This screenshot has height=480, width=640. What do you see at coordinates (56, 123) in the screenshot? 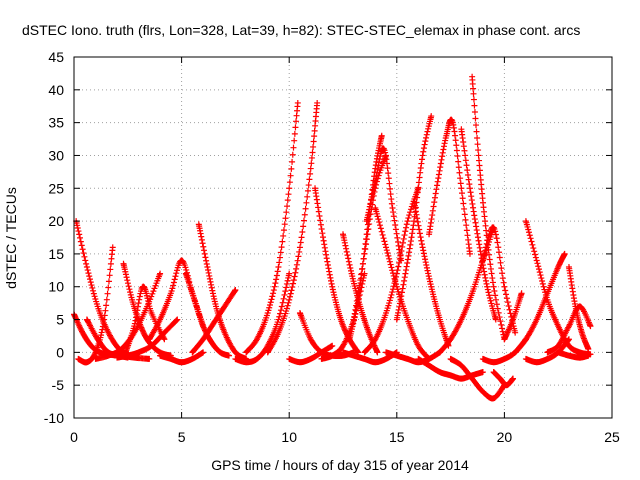
I see `y-tick-label: 35` at bounding box center [56, 123].